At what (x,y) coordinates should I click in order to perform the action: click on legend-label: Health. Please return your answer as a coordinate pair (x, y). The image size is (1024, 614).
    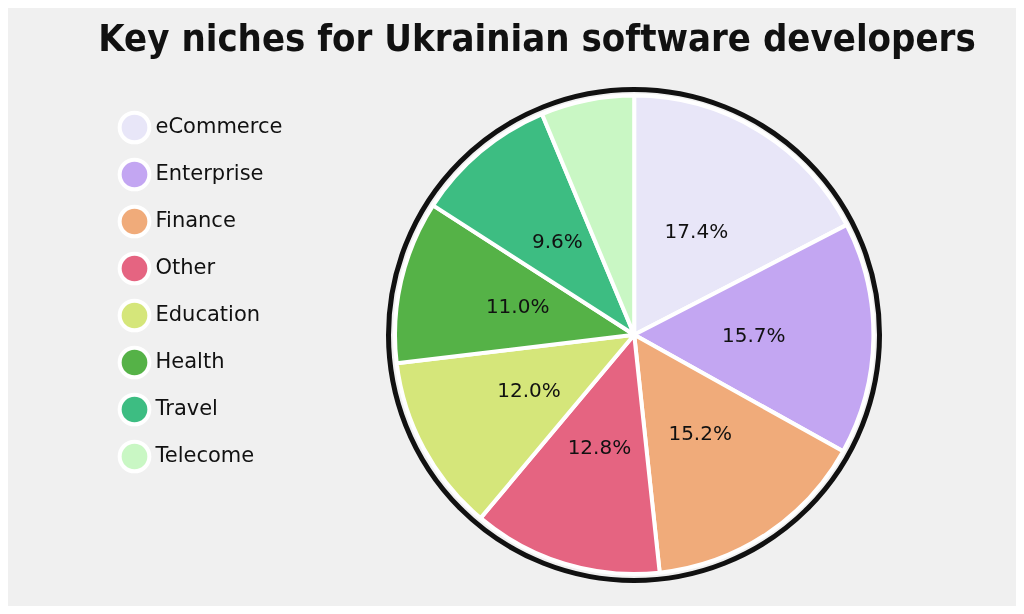
    Looking at the image, I should click on (190, 360).